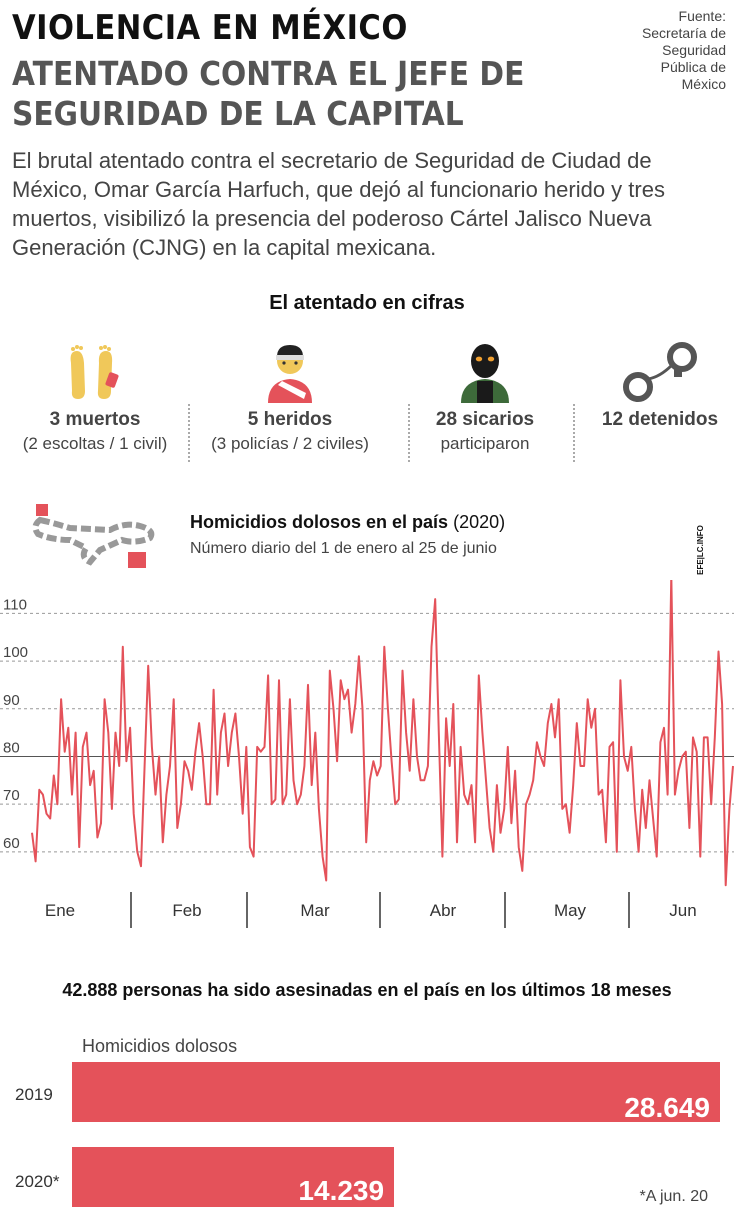 This screenshot has height=1215, width=734. What do you see at coordinates (34, 1094) in the screenshot?
I see `bar-year-2019: 2019` at bounding box center [34, 1094].